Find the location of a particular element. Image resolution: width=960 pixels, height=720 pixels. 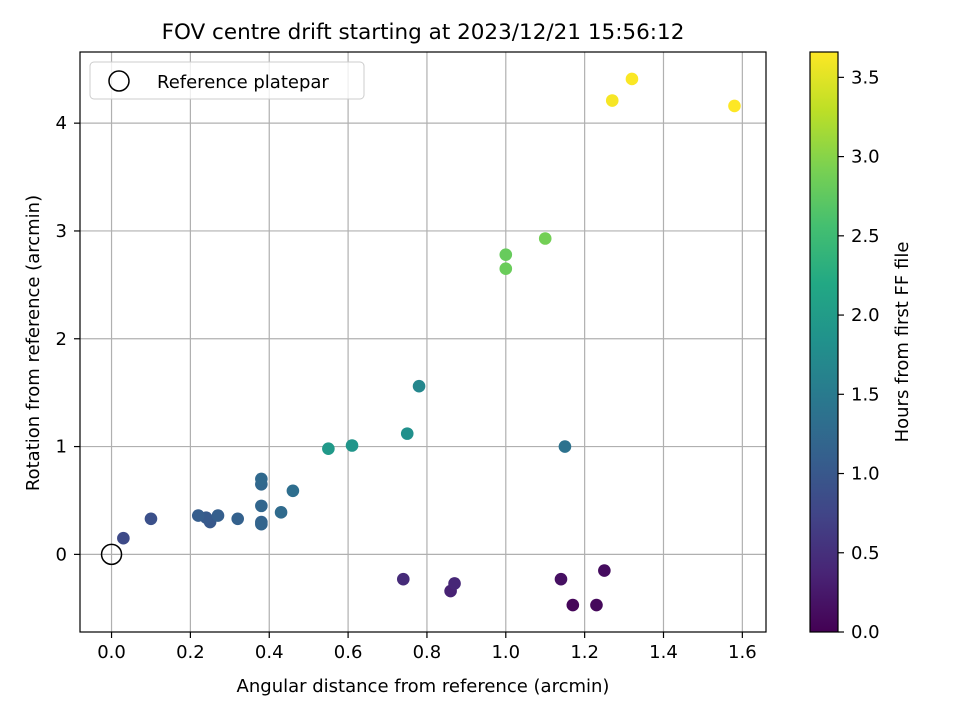

y-axis-ticks: 0 1 2 3 4 is located at coordinates (68, 339).